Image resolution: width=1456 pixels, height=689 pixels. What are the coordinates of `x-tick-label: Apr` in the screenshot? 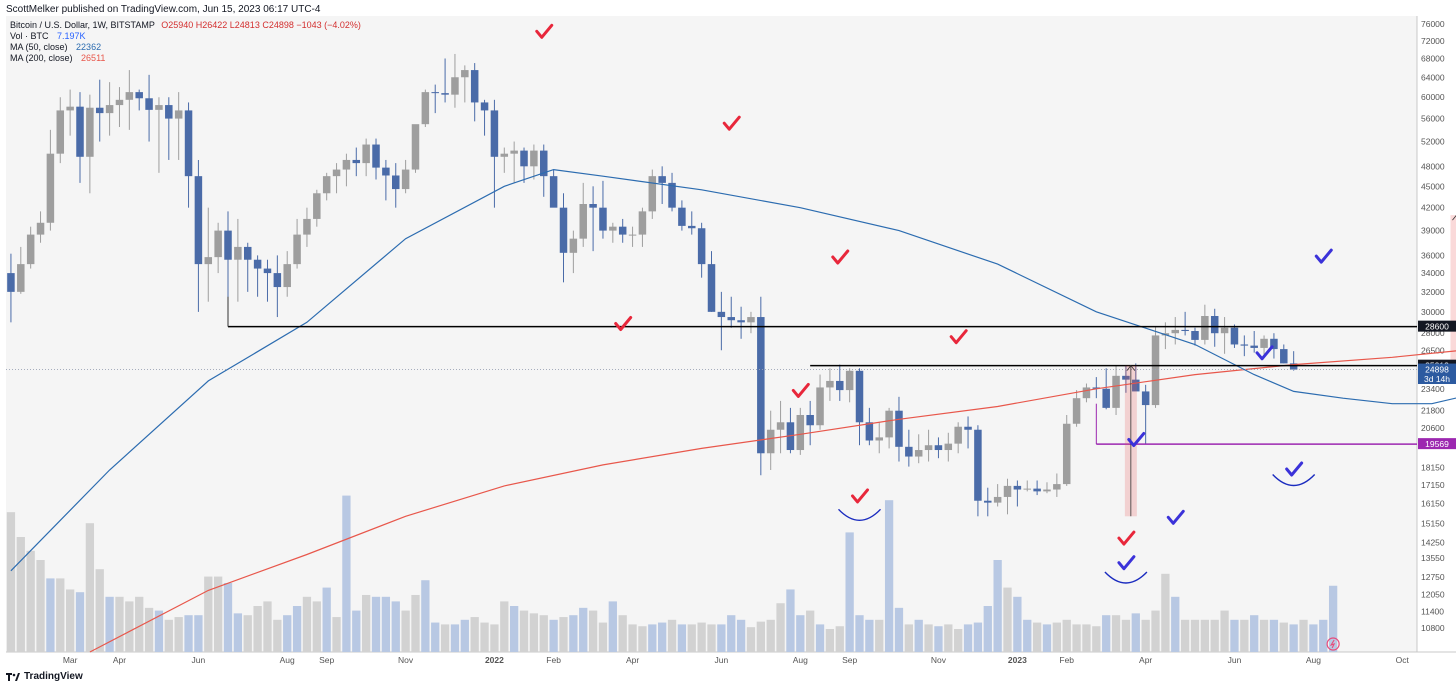 It's located at (119, 660).